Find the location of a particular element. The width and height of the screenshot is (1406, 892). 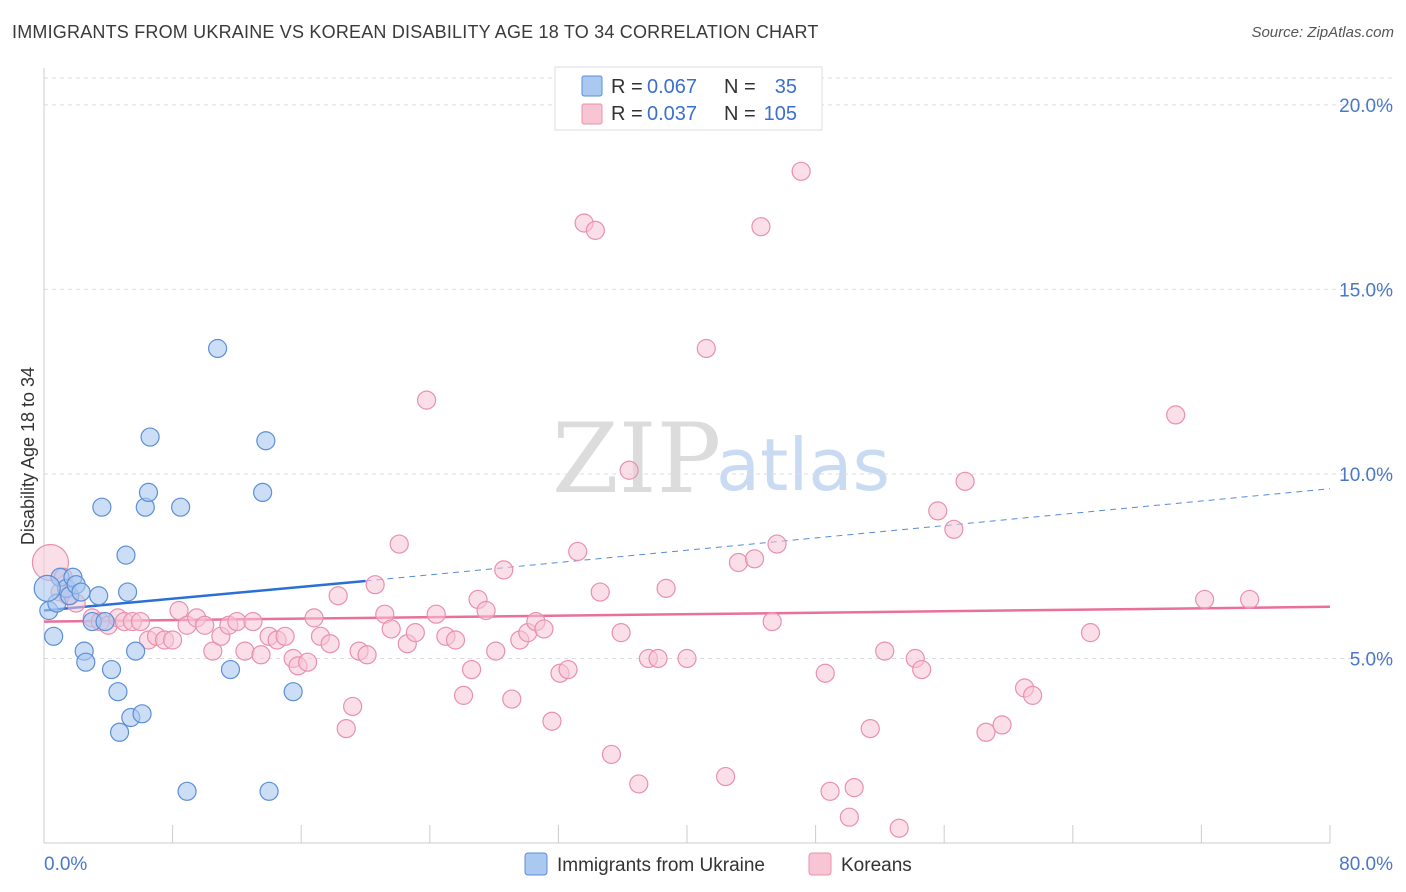

ukraine-trend-line is located at coordinates (204, 595).